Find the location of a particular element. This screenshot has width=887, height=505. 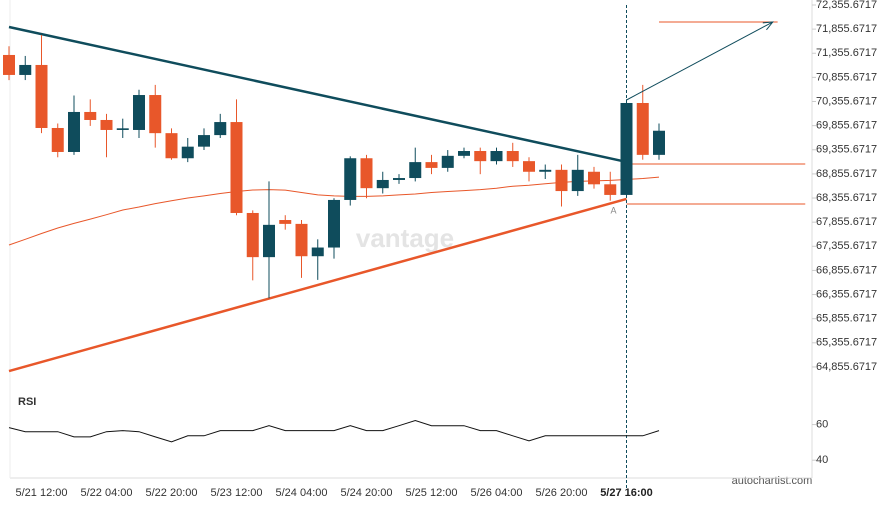

x-tick-label: 5/22 04:00 is located at coordinates (107, 493).